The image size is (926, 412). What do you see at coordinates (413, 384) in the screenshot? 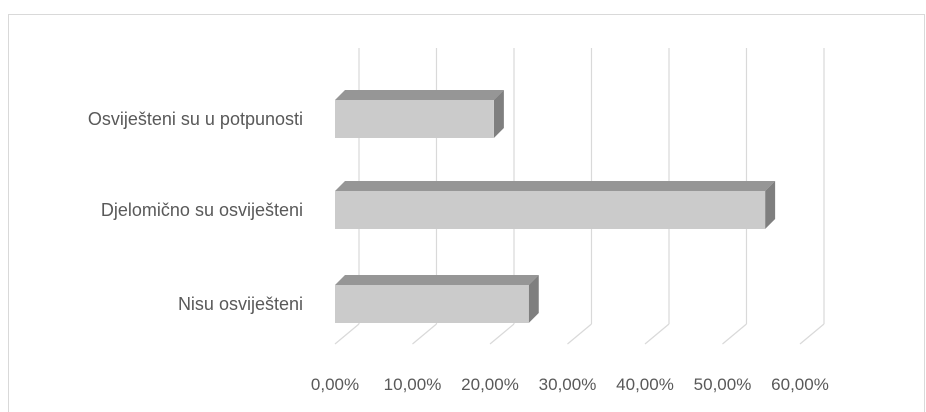
I see `x-tick-label: 10,00%` at bounding box center [413, 384].